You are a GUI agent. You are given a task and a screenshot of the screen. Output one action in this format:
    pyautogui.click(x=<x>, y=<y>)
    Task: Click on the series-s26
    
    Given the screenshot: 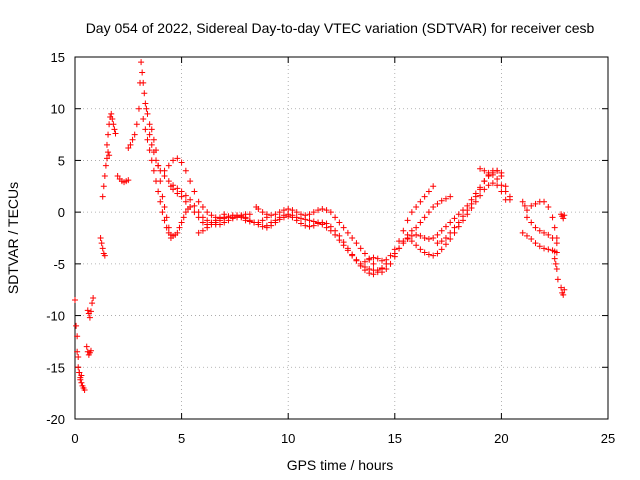 What is the action you would take?
    pyautogui.click(x=563, y=291)
    